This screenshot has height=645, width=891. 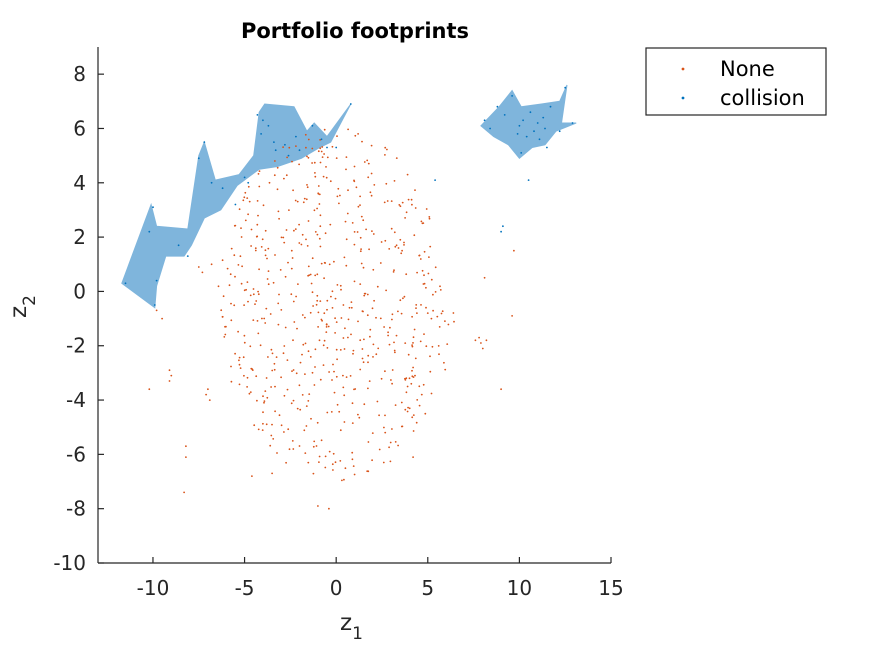 What do you see at coordinates (610, 588) in the screenshot?
I see `x-tick-label: 15` at bounding box center [610, 588].